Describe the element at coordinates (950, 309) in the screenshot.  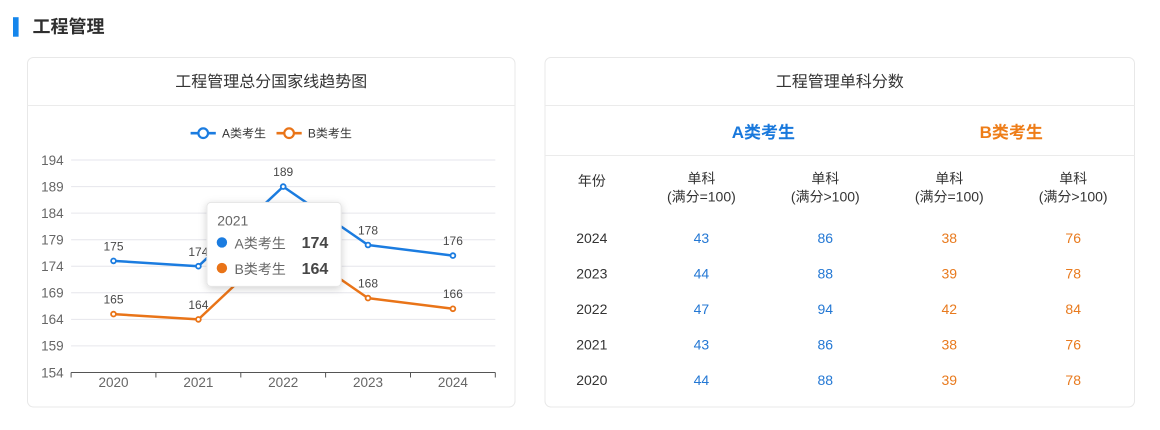
I see `svg-text: 42` at that location.